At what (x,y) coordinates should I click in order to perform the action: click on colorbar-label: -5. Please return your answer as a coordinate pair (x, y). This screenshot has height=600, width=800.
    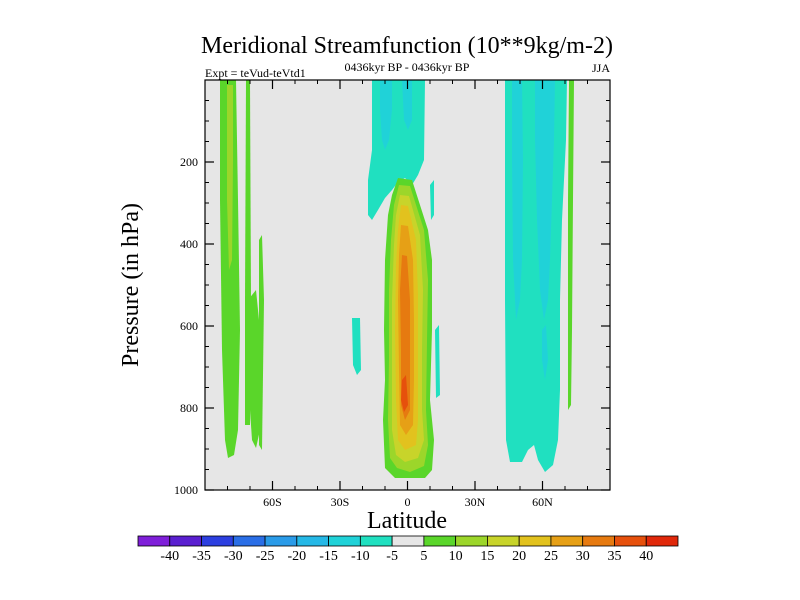
    Looking at the image, I should click on (392, 556).